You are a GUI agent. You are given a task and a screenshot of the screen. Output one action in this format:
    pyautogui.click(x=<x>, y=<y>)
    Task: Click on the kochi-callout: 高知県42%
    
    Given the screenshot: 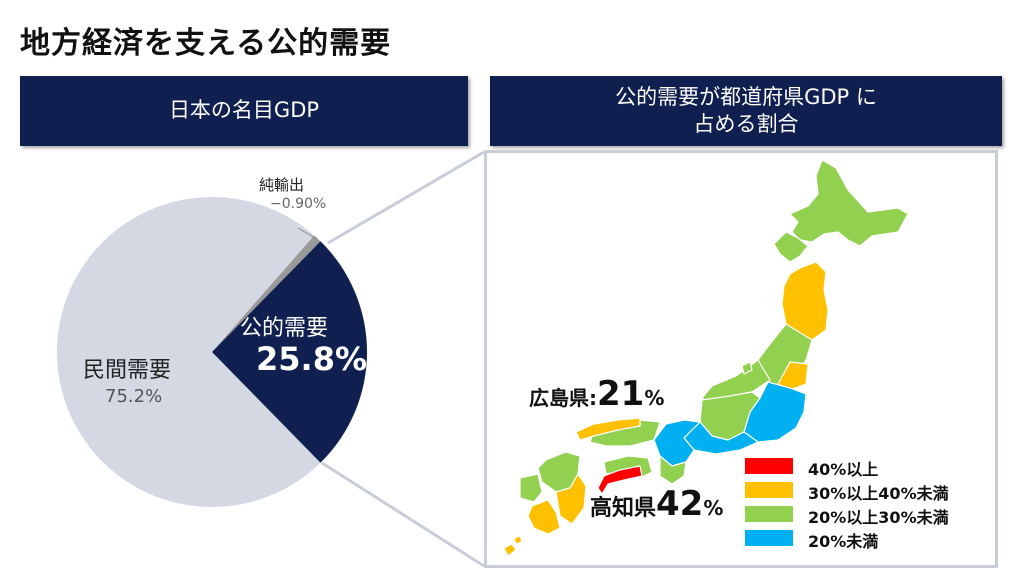 What is the action you would take?
    pyautogui.click(x=656, y=504)
    